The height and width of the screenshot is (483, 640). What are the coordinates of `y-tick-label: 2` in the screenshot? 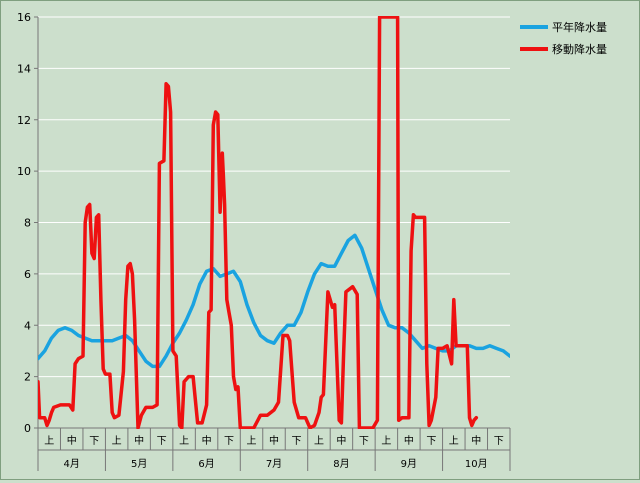 It's located at (27, 377).